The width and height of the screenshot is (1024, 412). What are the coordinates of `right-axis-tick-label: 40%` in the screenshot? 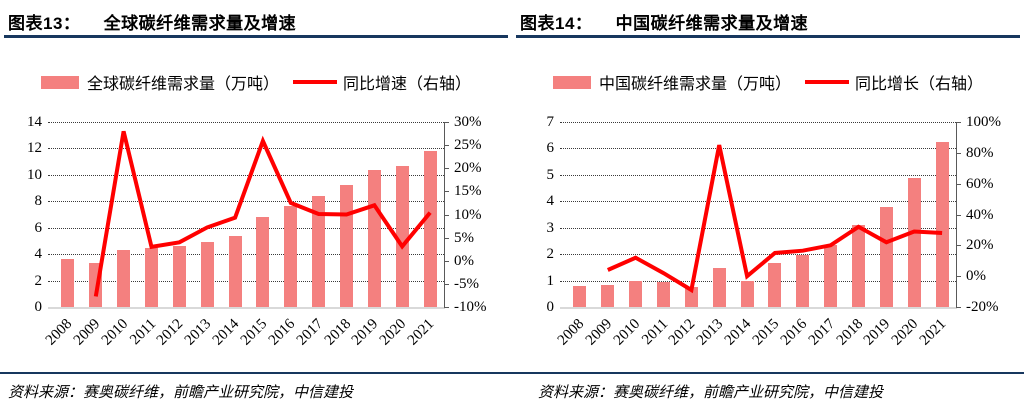 It's located at (980, 214).